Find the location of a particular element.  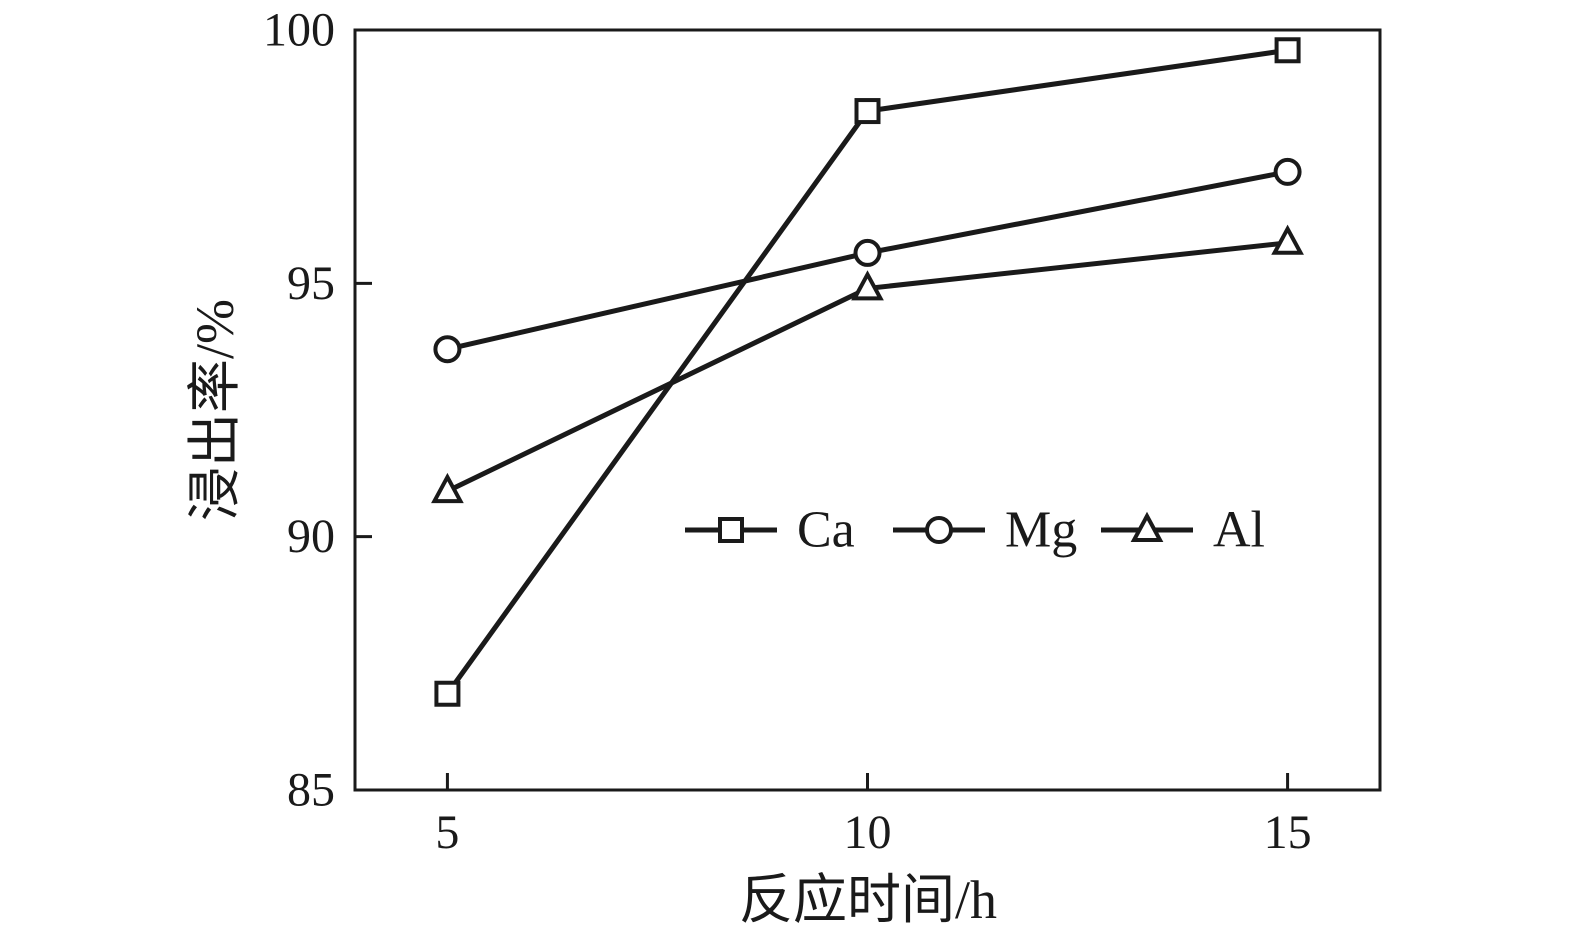

y-tick-label: 85 is located at coordinates (311, 790).